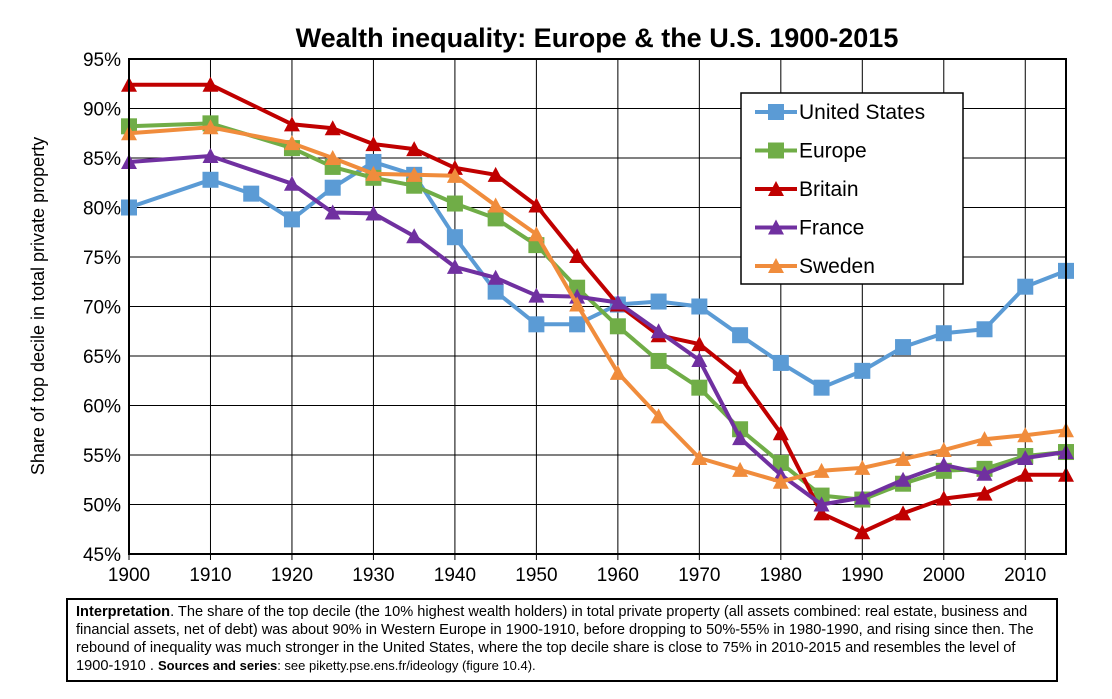 The width and height of the screenshot is (1112, 699). What do you see at coordinates (831, 228) in the screenshot?
I see `legend-label: France` at bounding box center [831, 228].